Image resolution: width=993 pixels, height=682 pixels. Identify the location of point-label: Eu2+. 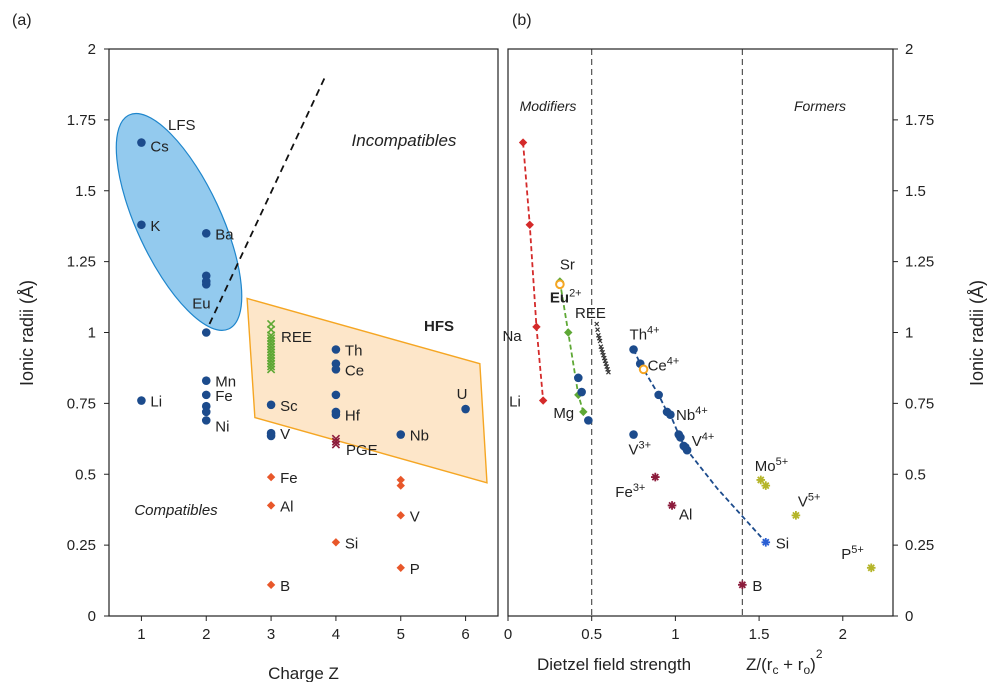
(566, 296).